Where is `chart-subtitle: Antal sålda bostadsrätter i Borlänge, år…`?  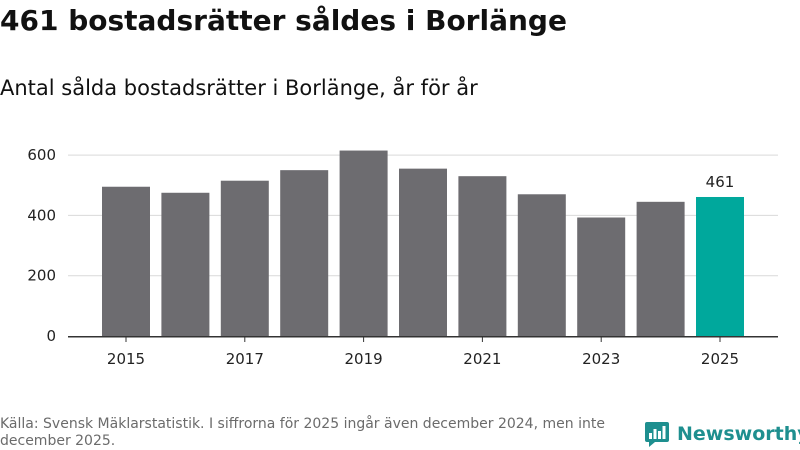 chart-subtitle: Antal sålda bostadsrätter i Borlänge, år… is located at coordinates (239, 88).